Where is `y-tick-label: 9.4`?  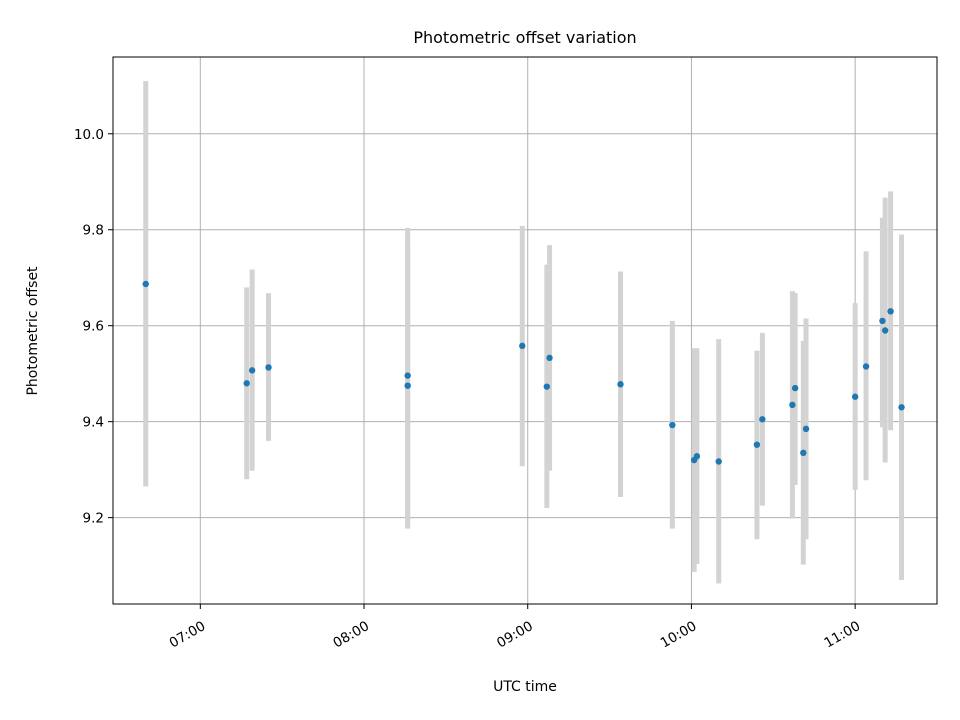
y-tick-label: 9.4 is located at coordinates (93, 423).